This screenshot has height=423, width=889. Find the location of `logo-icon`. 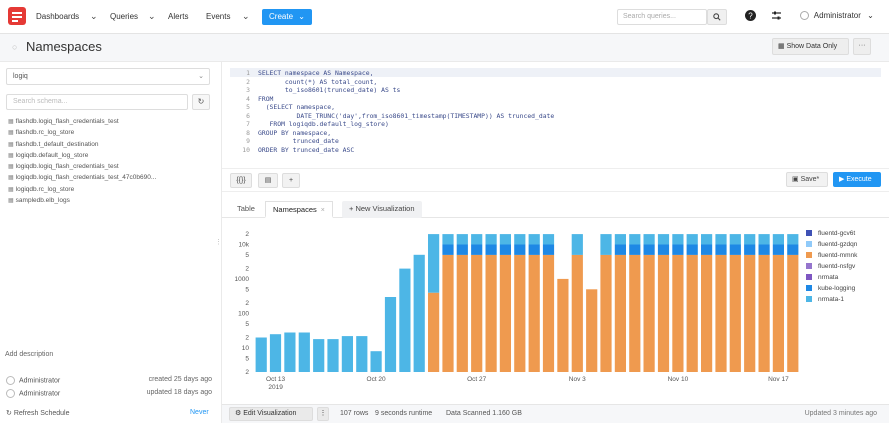

logo-icon is located at coordinates (17, 16).